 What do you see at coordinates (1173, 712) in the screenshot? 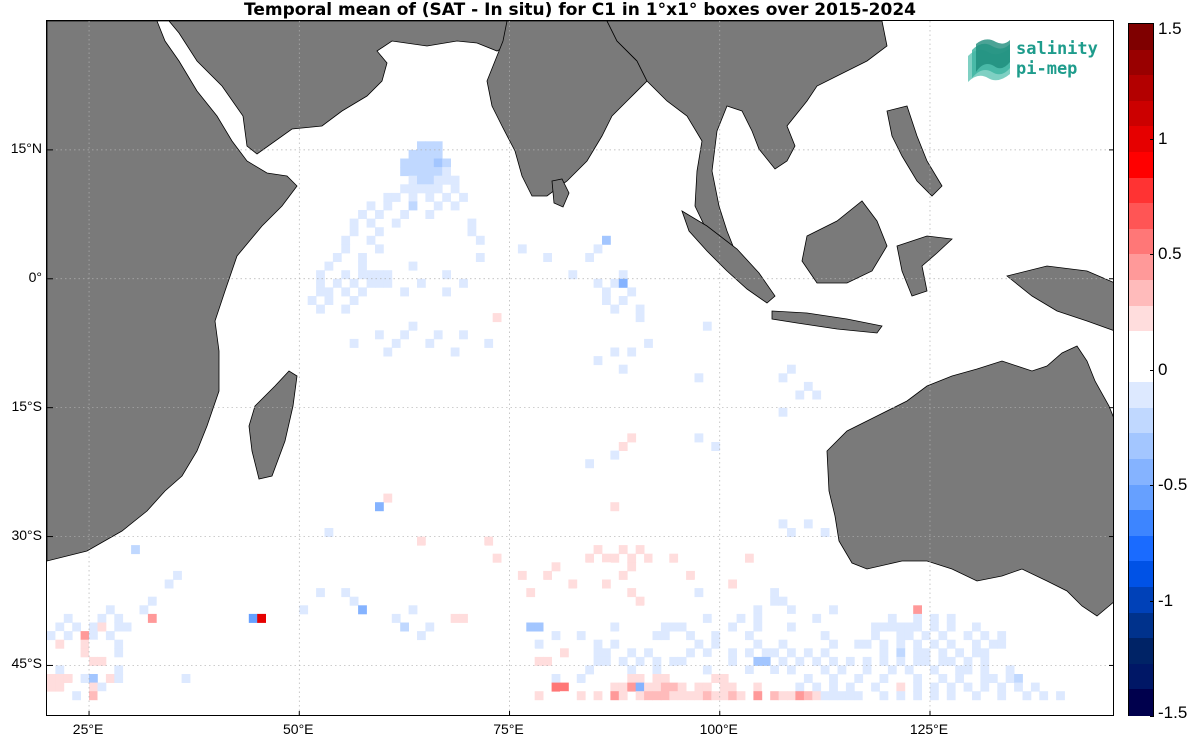
I see `colorbar-tick-label: -1.5` at bounding box center [1173, 712].